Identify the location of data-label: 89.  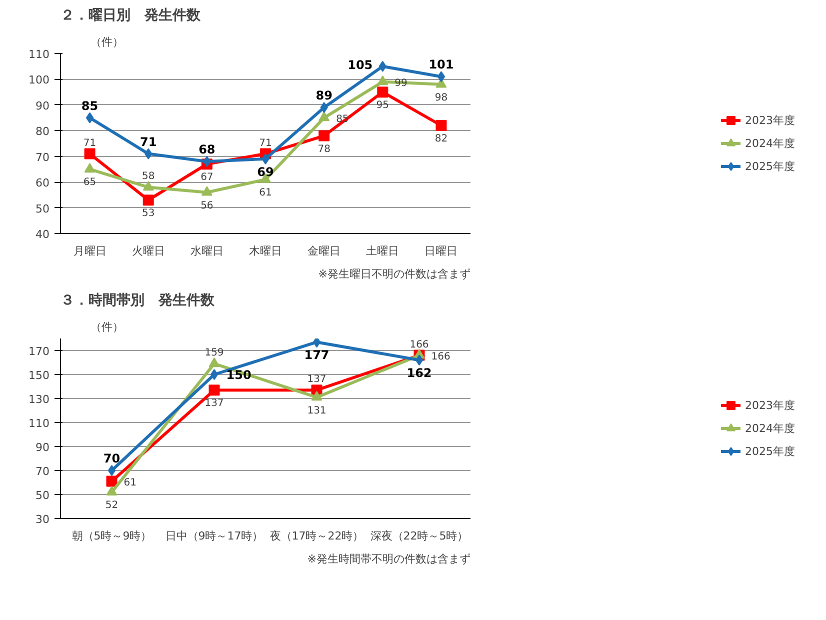
(324, 95).